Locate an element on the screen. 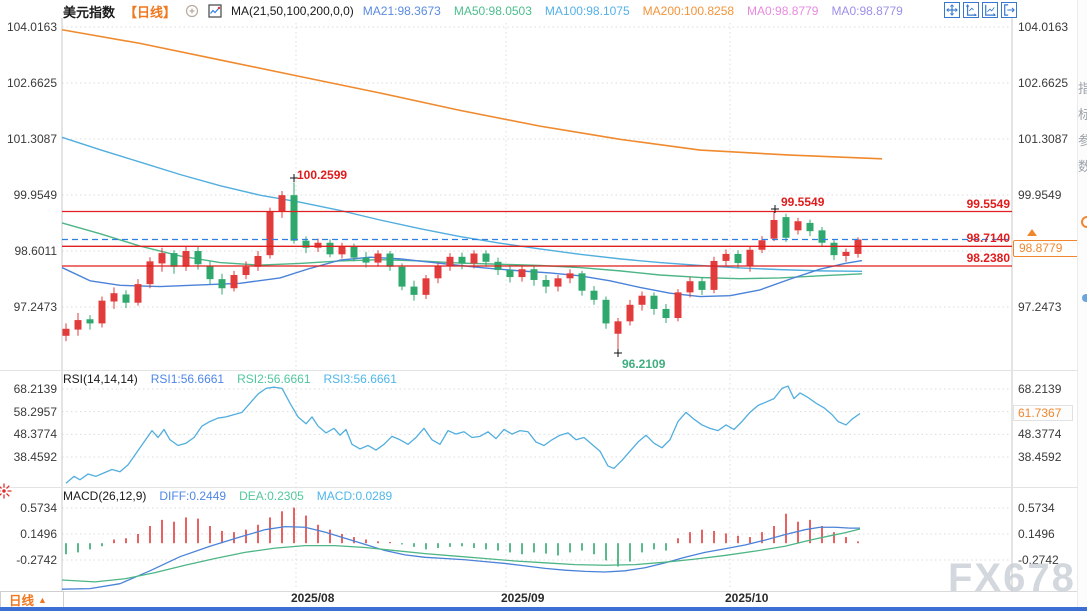 The image size is (1087, 611). y-axis-label-right: 102.6625 is located at coordinates (1043, 82).